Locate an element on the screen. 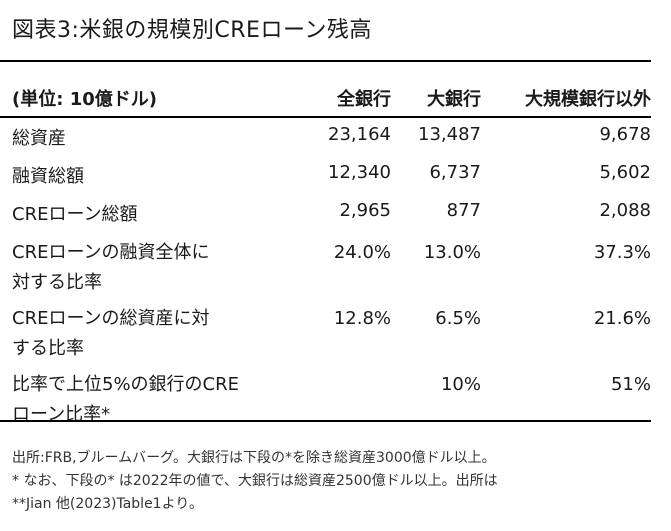 The width and height of the screenshot is (671, 531). cell-large-banks: 6.5% is located at coordinates (458, 318).